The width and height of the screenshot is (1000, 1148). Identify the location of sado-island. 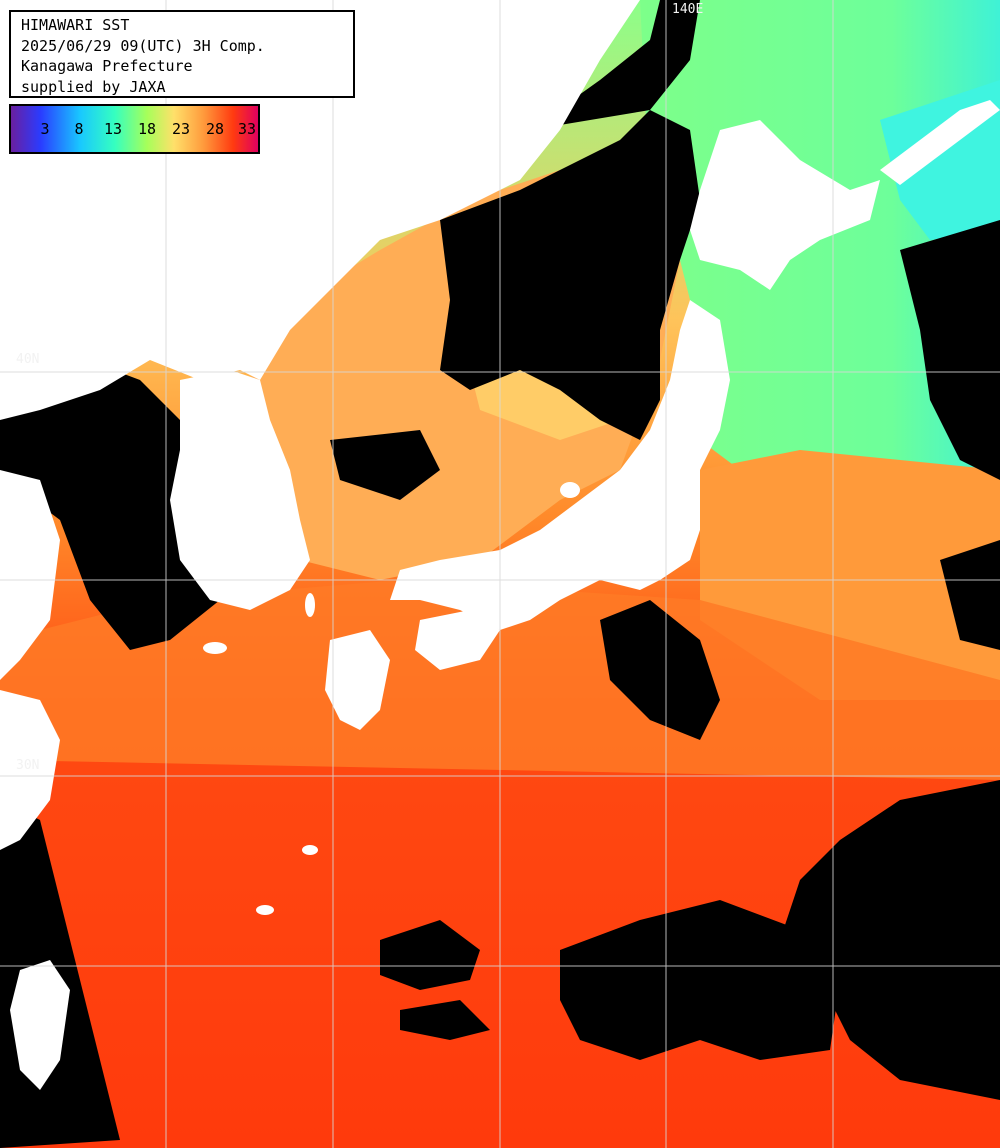
(570, 490).